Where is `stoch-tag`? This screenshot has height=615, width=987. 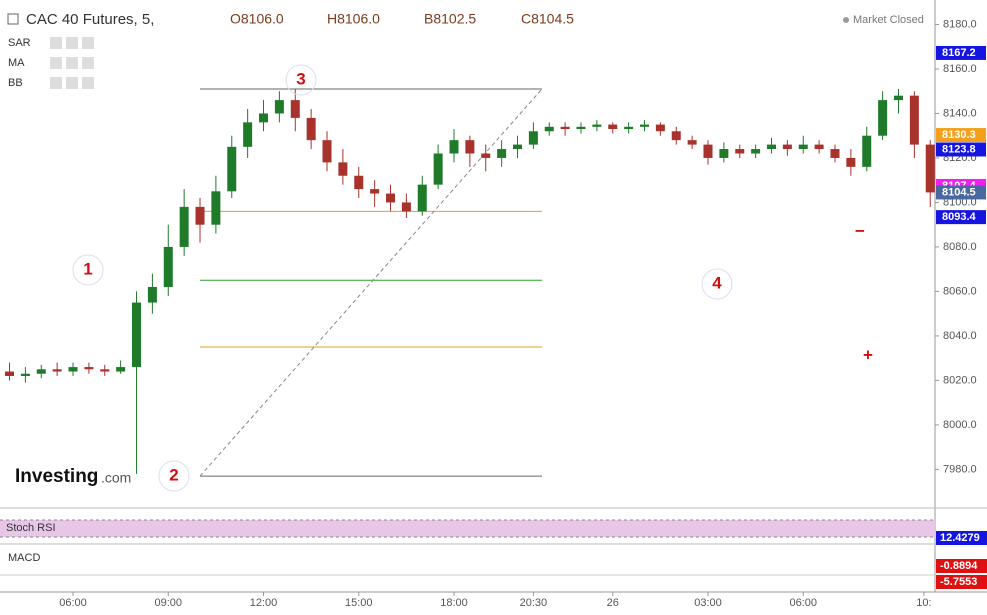
stoch-tag is located at coordinates (961, 538).